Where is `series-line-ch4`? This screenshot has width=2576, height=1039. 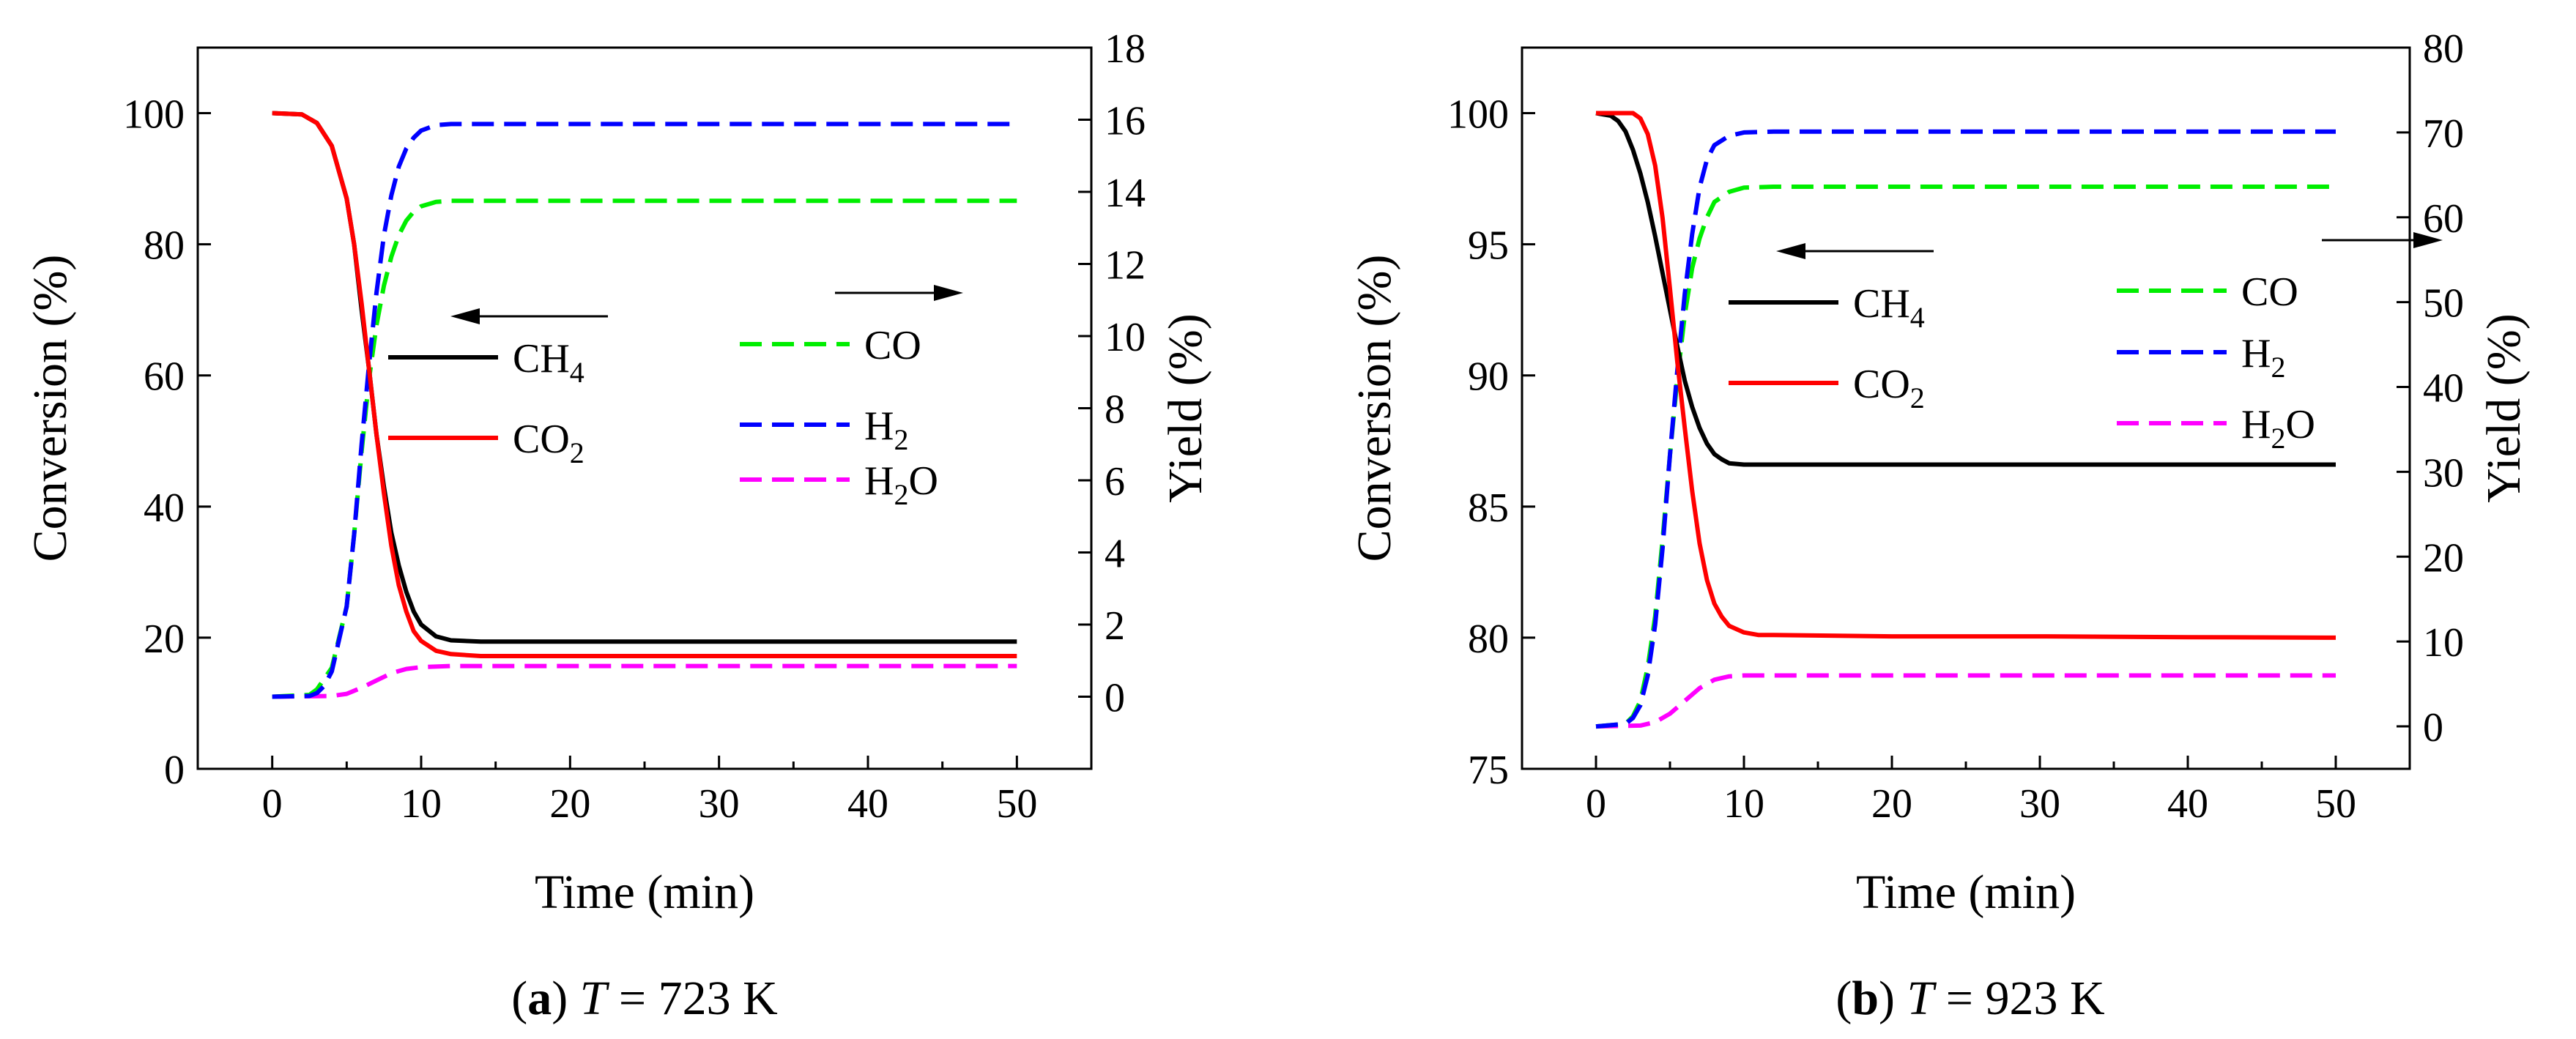
series-line-ch4 is located at coordinates (644, 377).